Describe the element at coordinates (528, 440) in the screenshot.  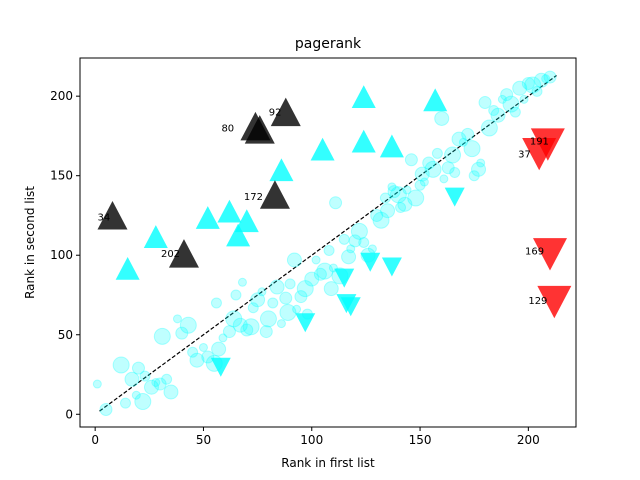
I see `x-tick-label: 200` at that location.